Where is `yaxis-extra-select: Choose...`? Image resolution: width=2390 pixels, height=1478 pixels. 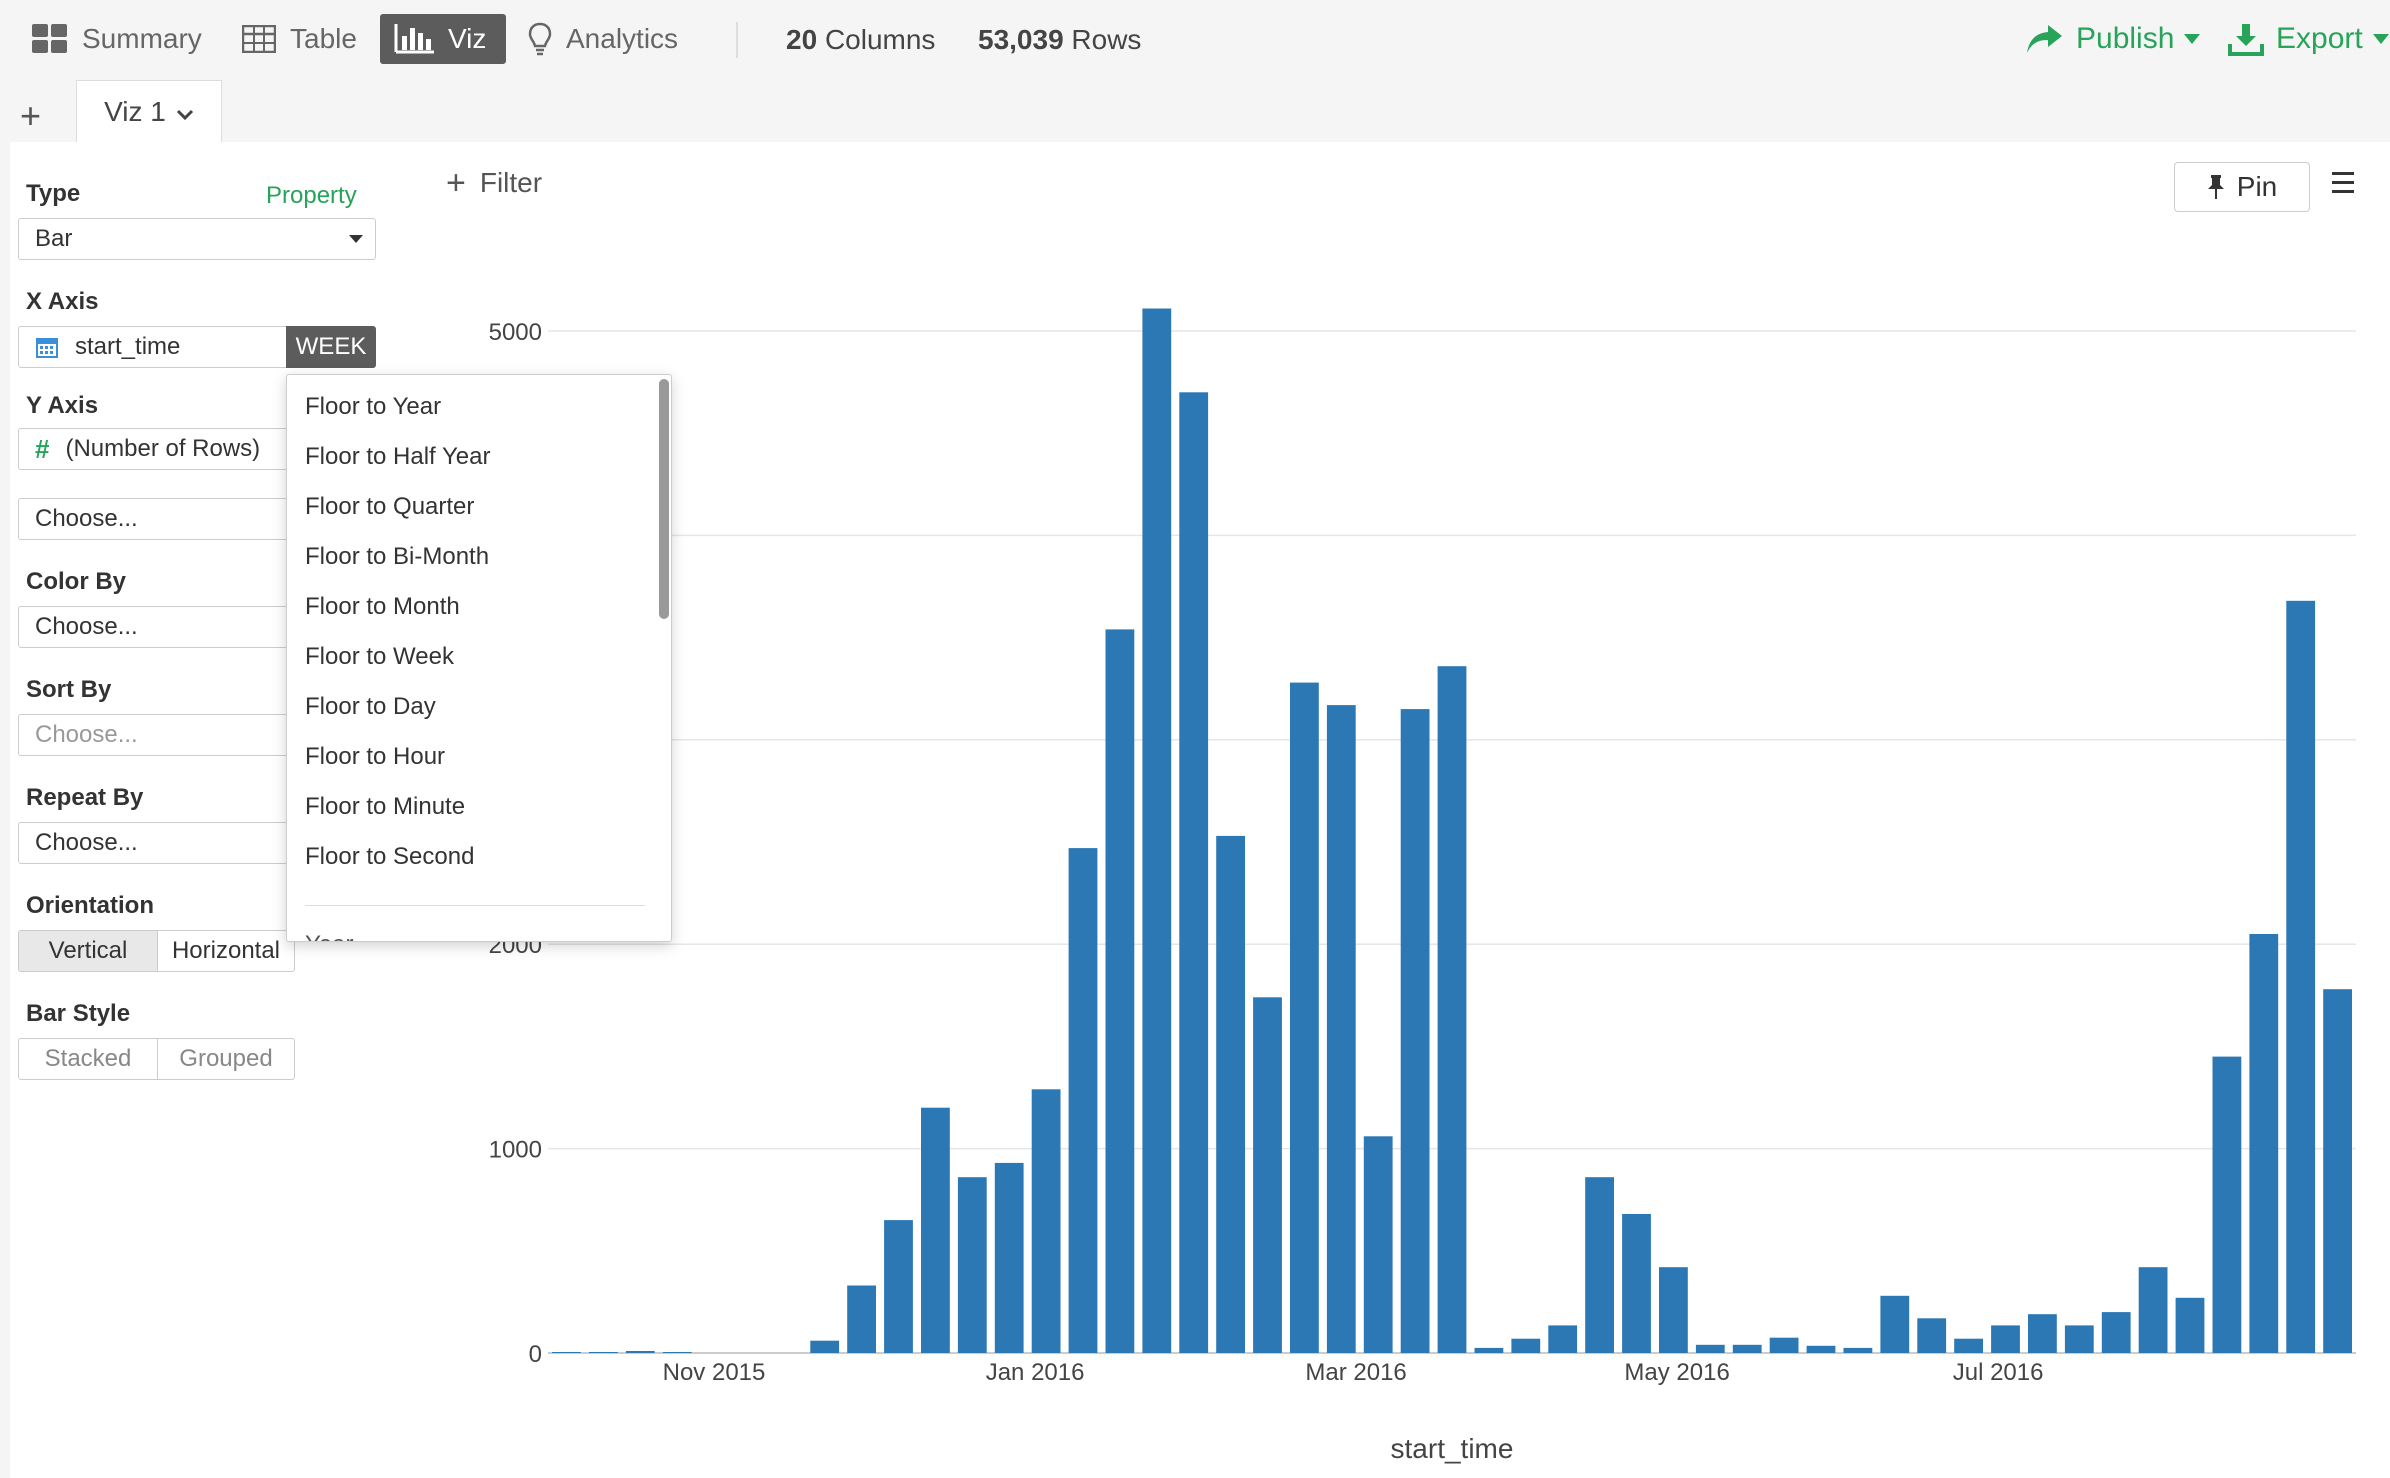 yaxis-extra-select: Choose... is located at coordinates (153, 519).